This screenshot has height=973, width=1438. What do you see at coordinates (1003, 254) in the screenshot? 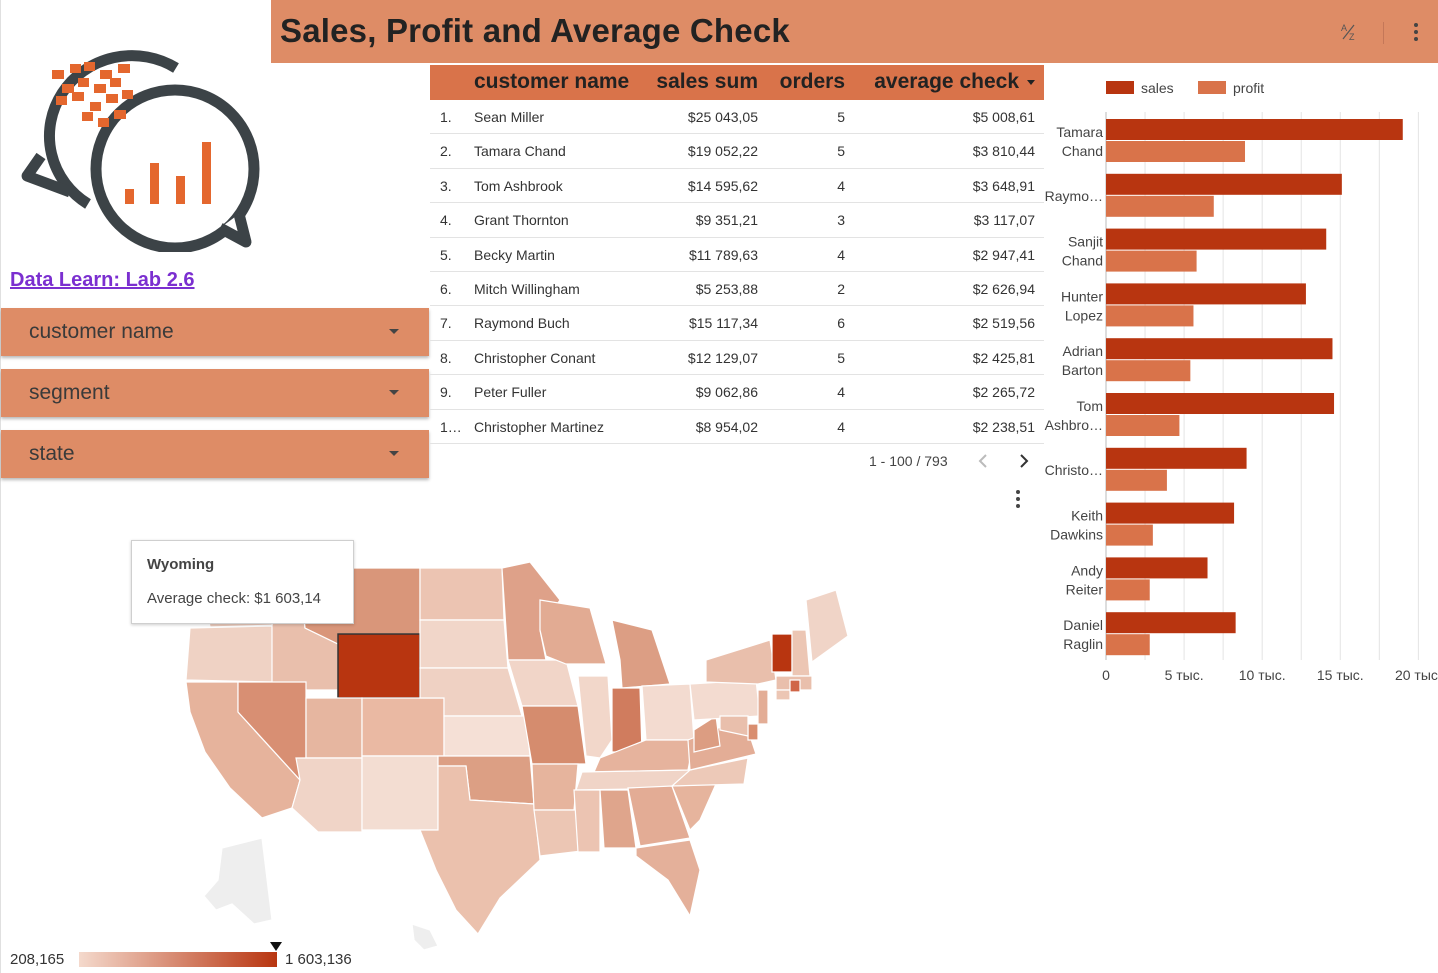
I see `average-check-cell: $2 947,41` at bounding box center [1003, 254].